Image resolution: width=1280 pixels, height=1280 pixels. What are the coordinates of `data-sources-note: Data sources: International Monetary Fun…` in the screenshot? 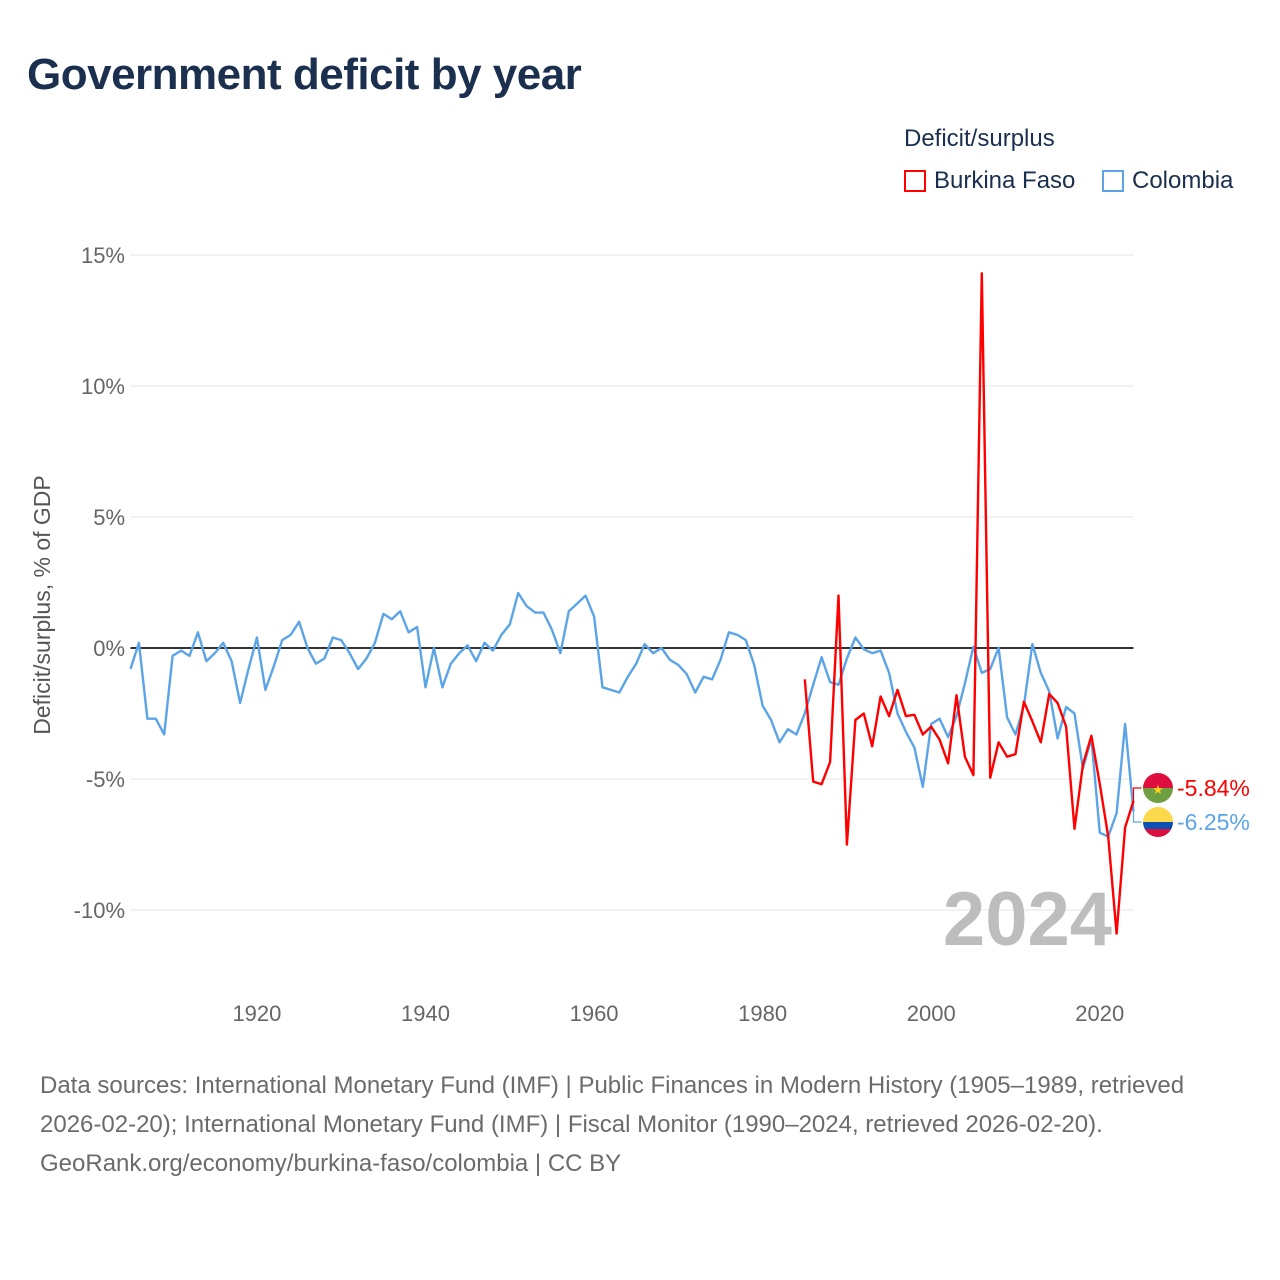 It's located at (612, 1105).